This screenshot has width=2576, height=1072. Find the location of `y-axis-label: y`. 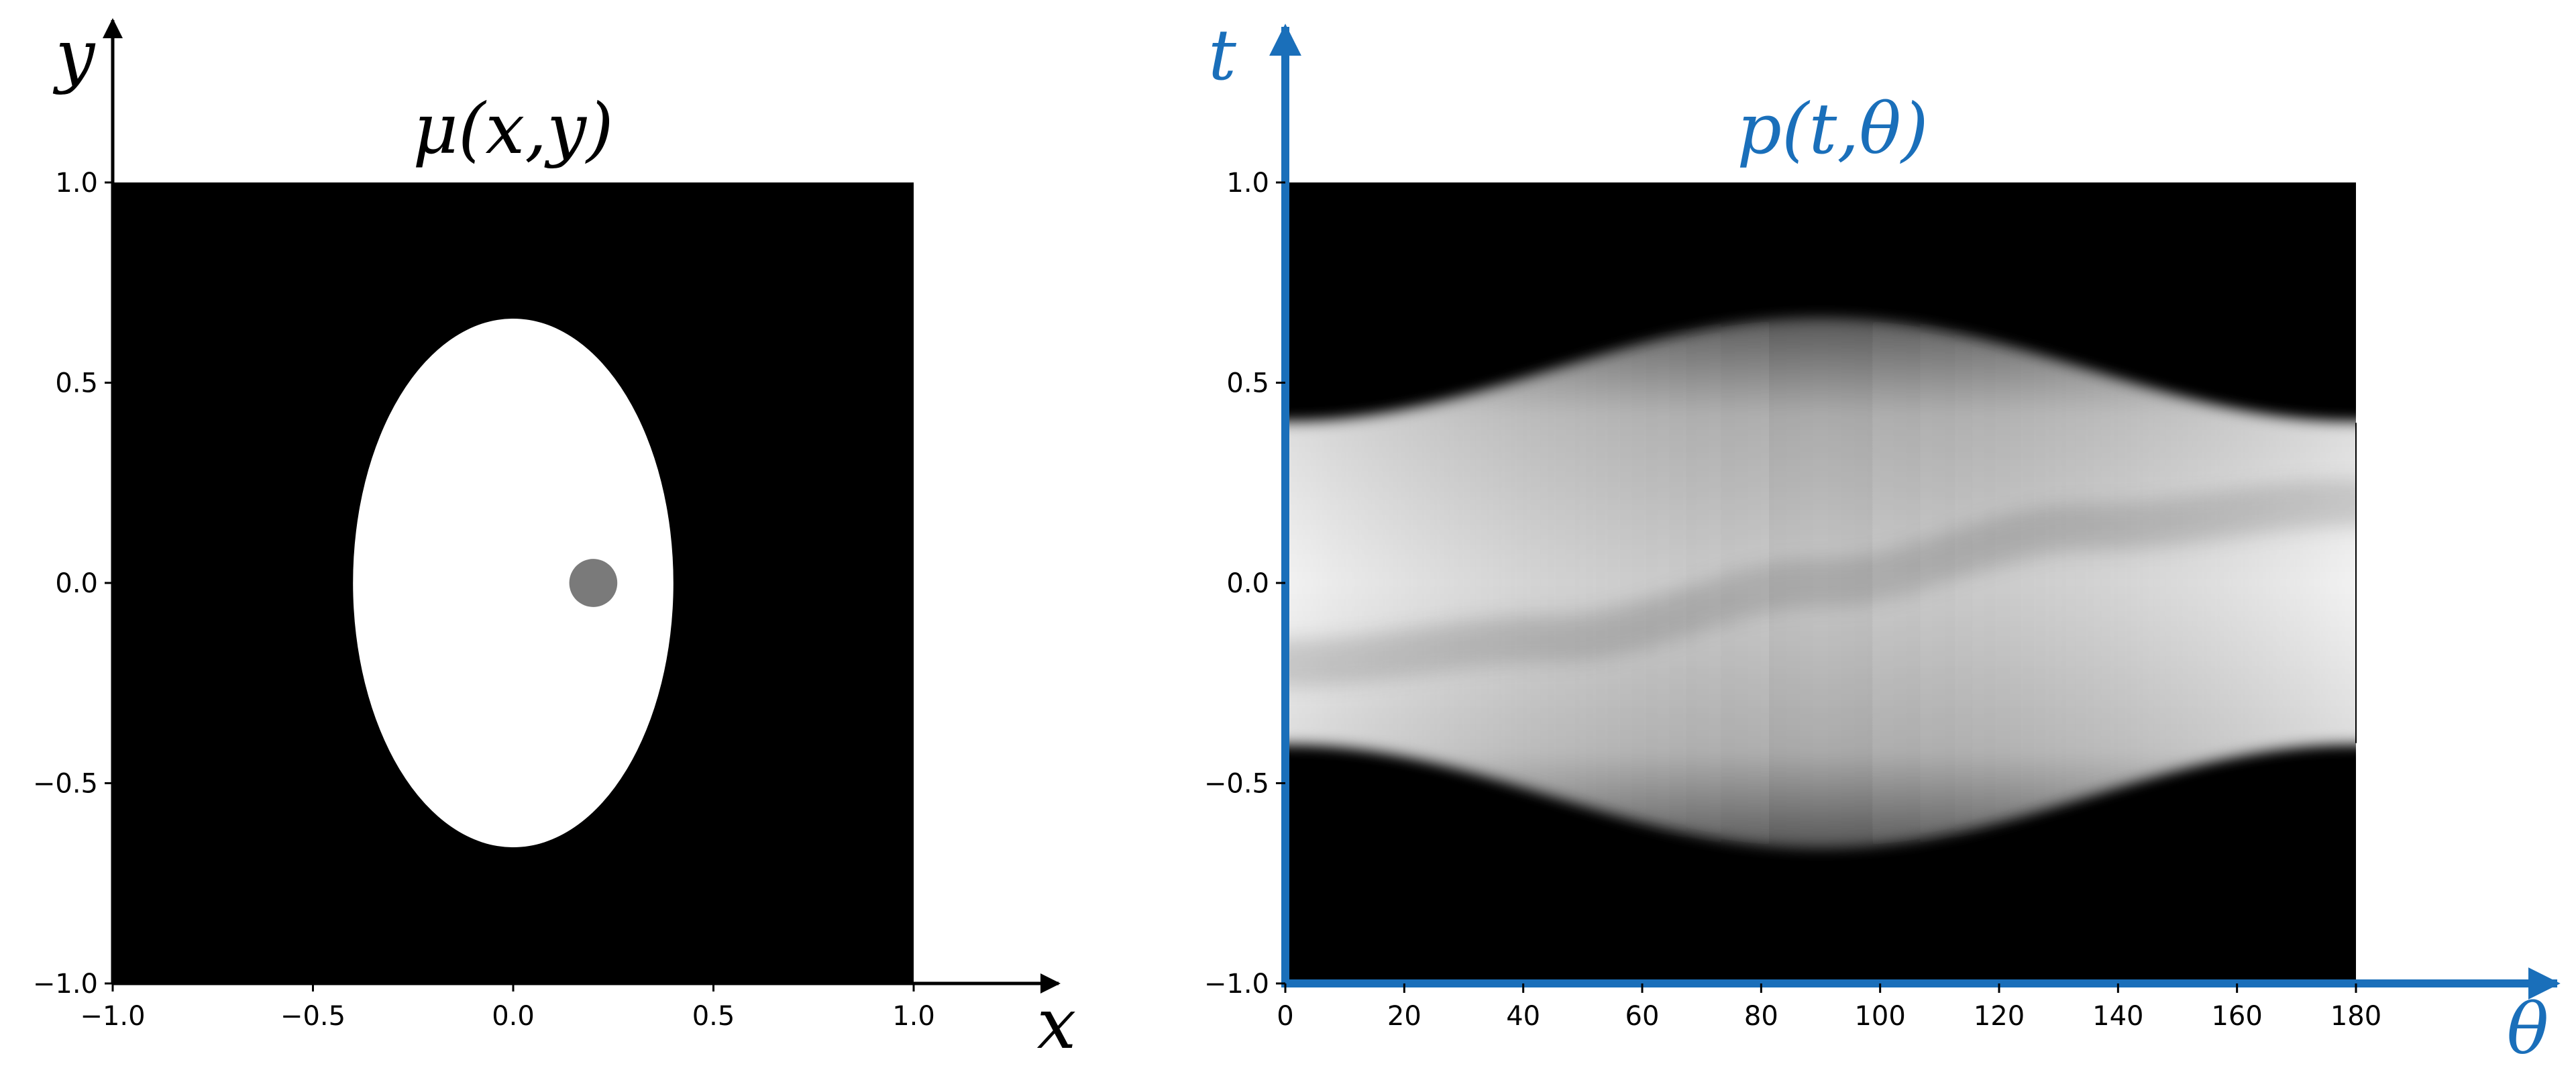

y-axis-label: y is located at coordinates (74, 55).